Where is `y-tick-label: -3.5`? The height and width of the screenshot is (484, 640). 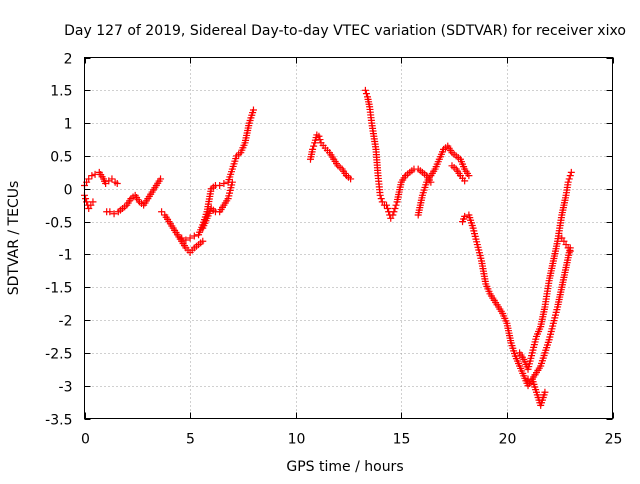
y-tick-label: -3.5 is located at coordinates (58, 421).